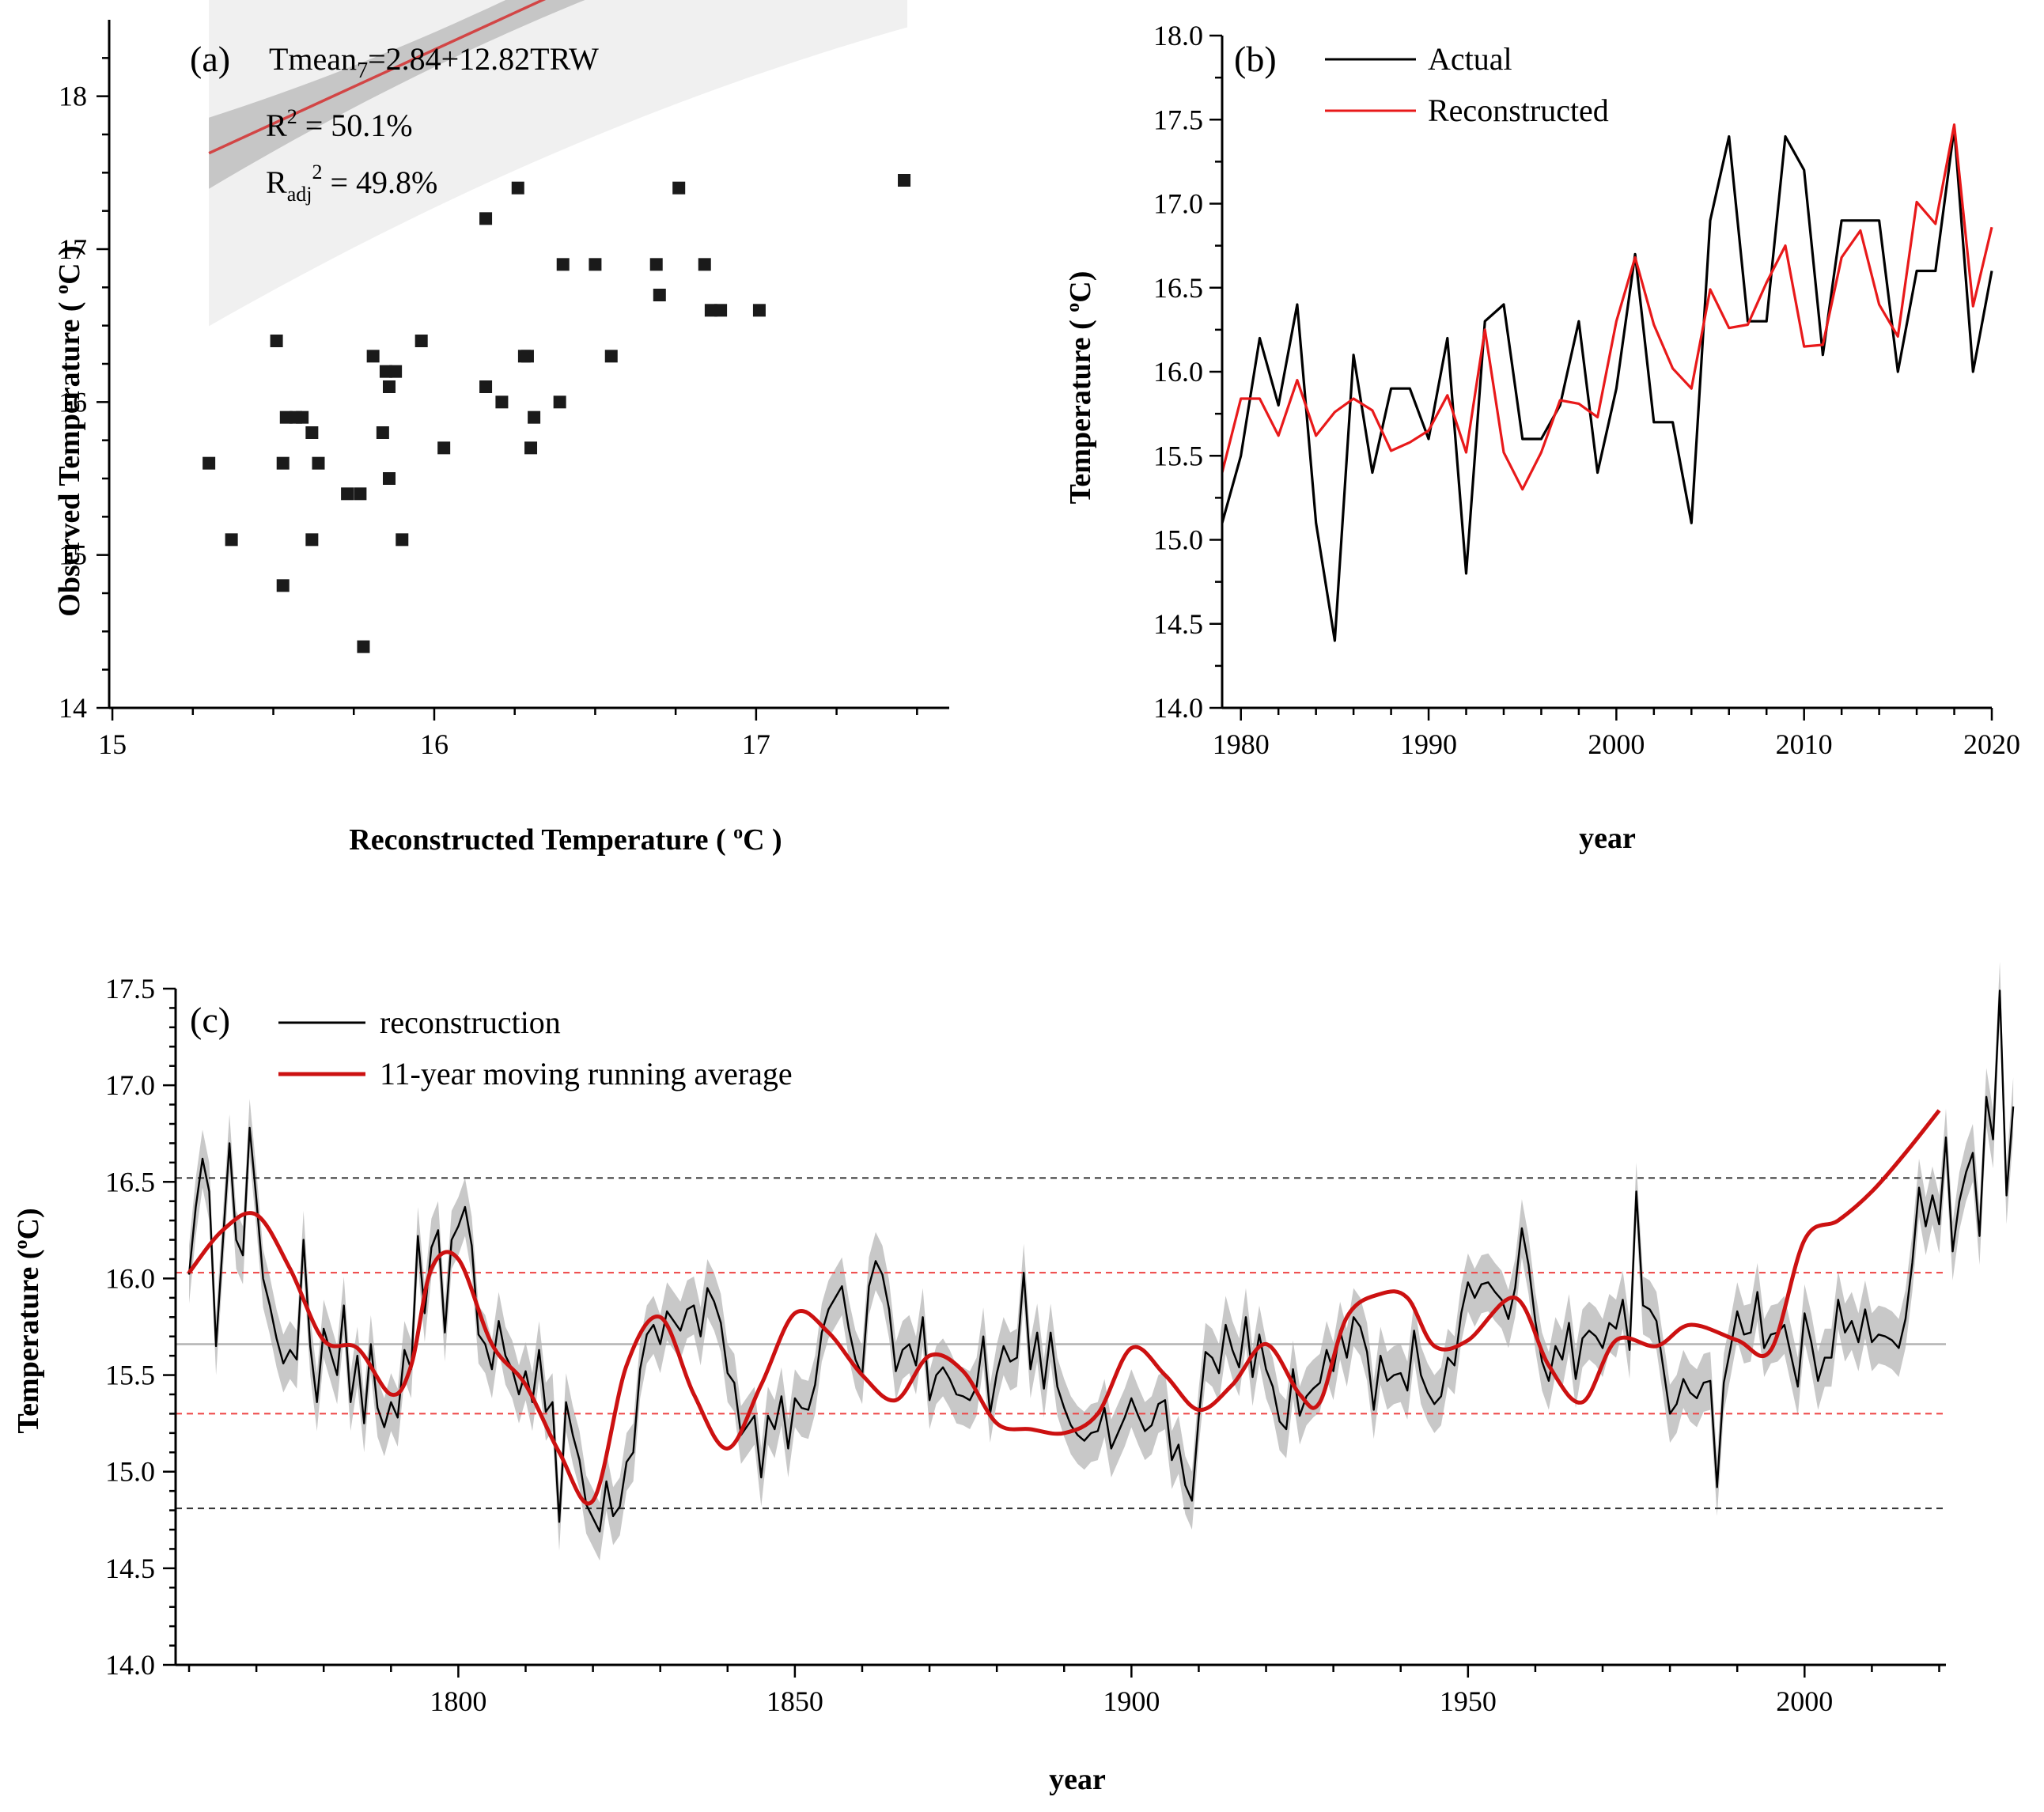  What do you see at coordinates (1178, 456) in the screenshot?
I see `b-y-tick-label: 15.5` at bounding box center [1178, 456].